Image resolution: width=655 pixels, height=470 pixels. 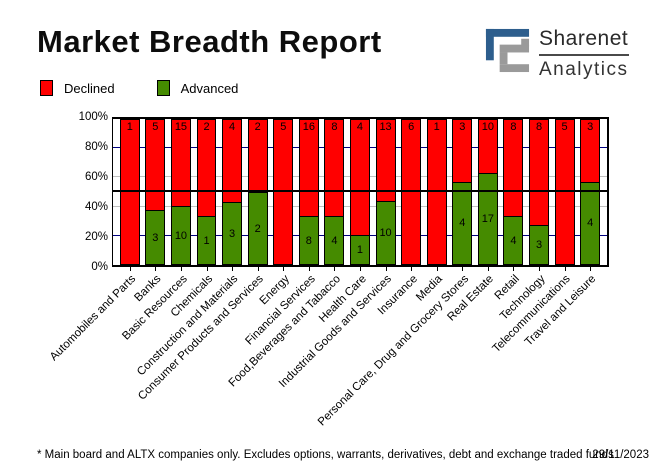 What do you see at coordinates (139, 88) in the screenshot?
I see `chart-legend: Declined Advanced` at bounding box center [139, 88].